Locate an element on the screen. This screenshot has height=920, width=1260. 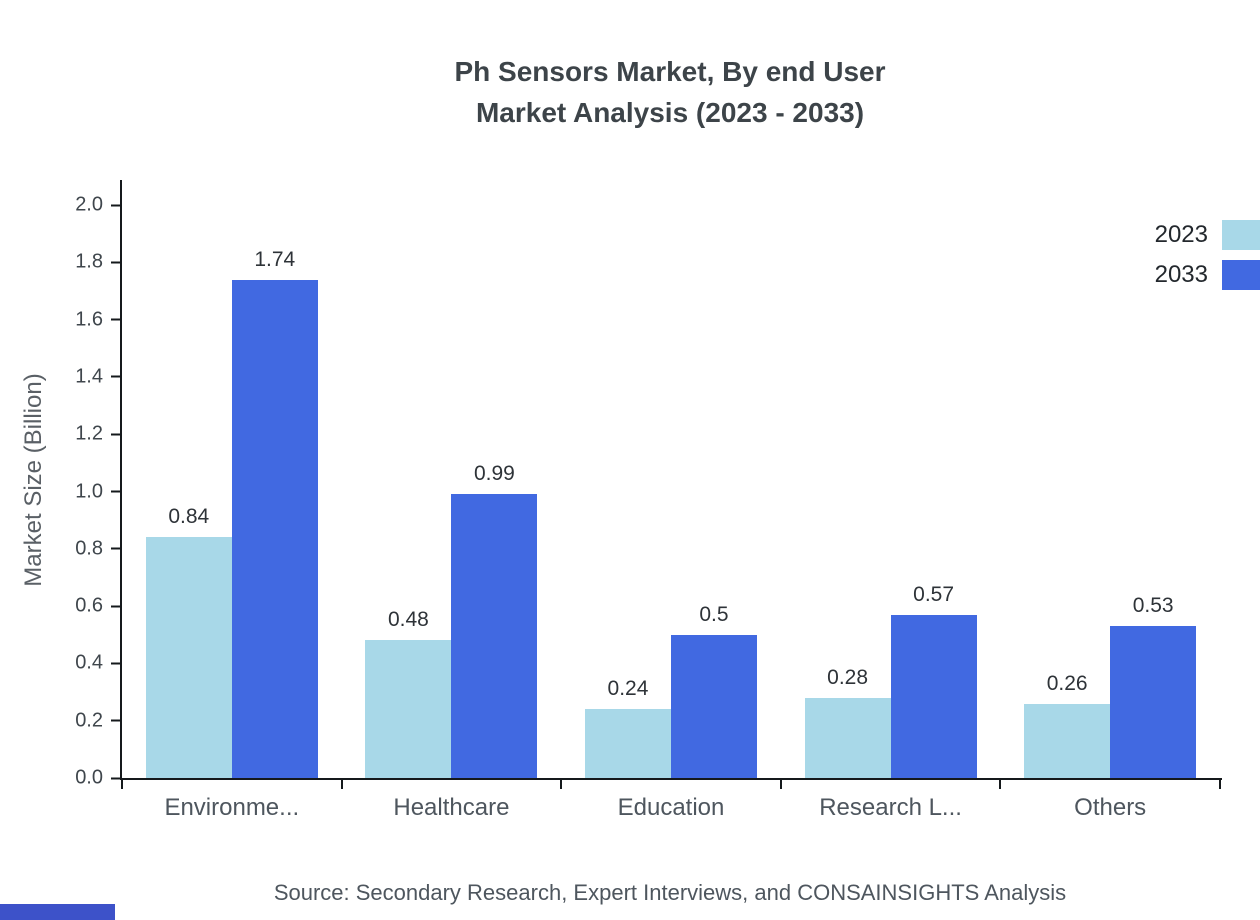
bar-2033-cat3: 0.5 is located at coordinates (713, 690).